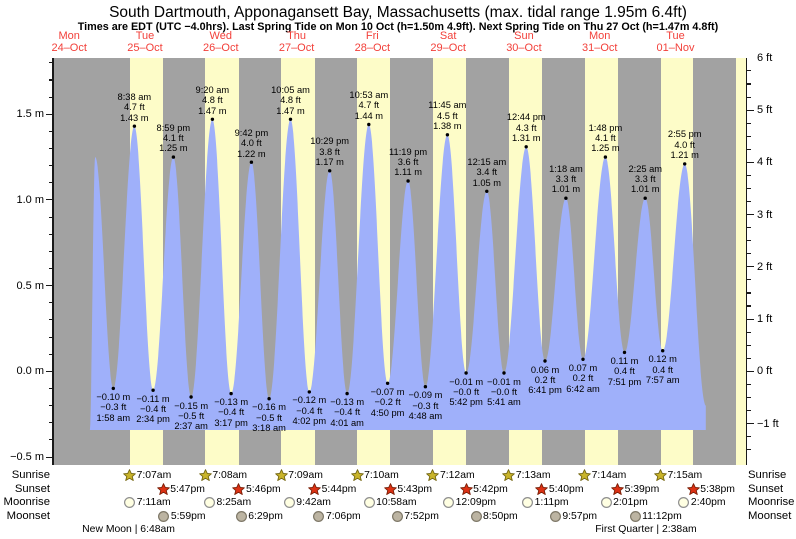  What do you see at coordinates (191, 426) in the screenshot?
I see `tide-label-time: 2:37 am` at bounding box center [191, 426].